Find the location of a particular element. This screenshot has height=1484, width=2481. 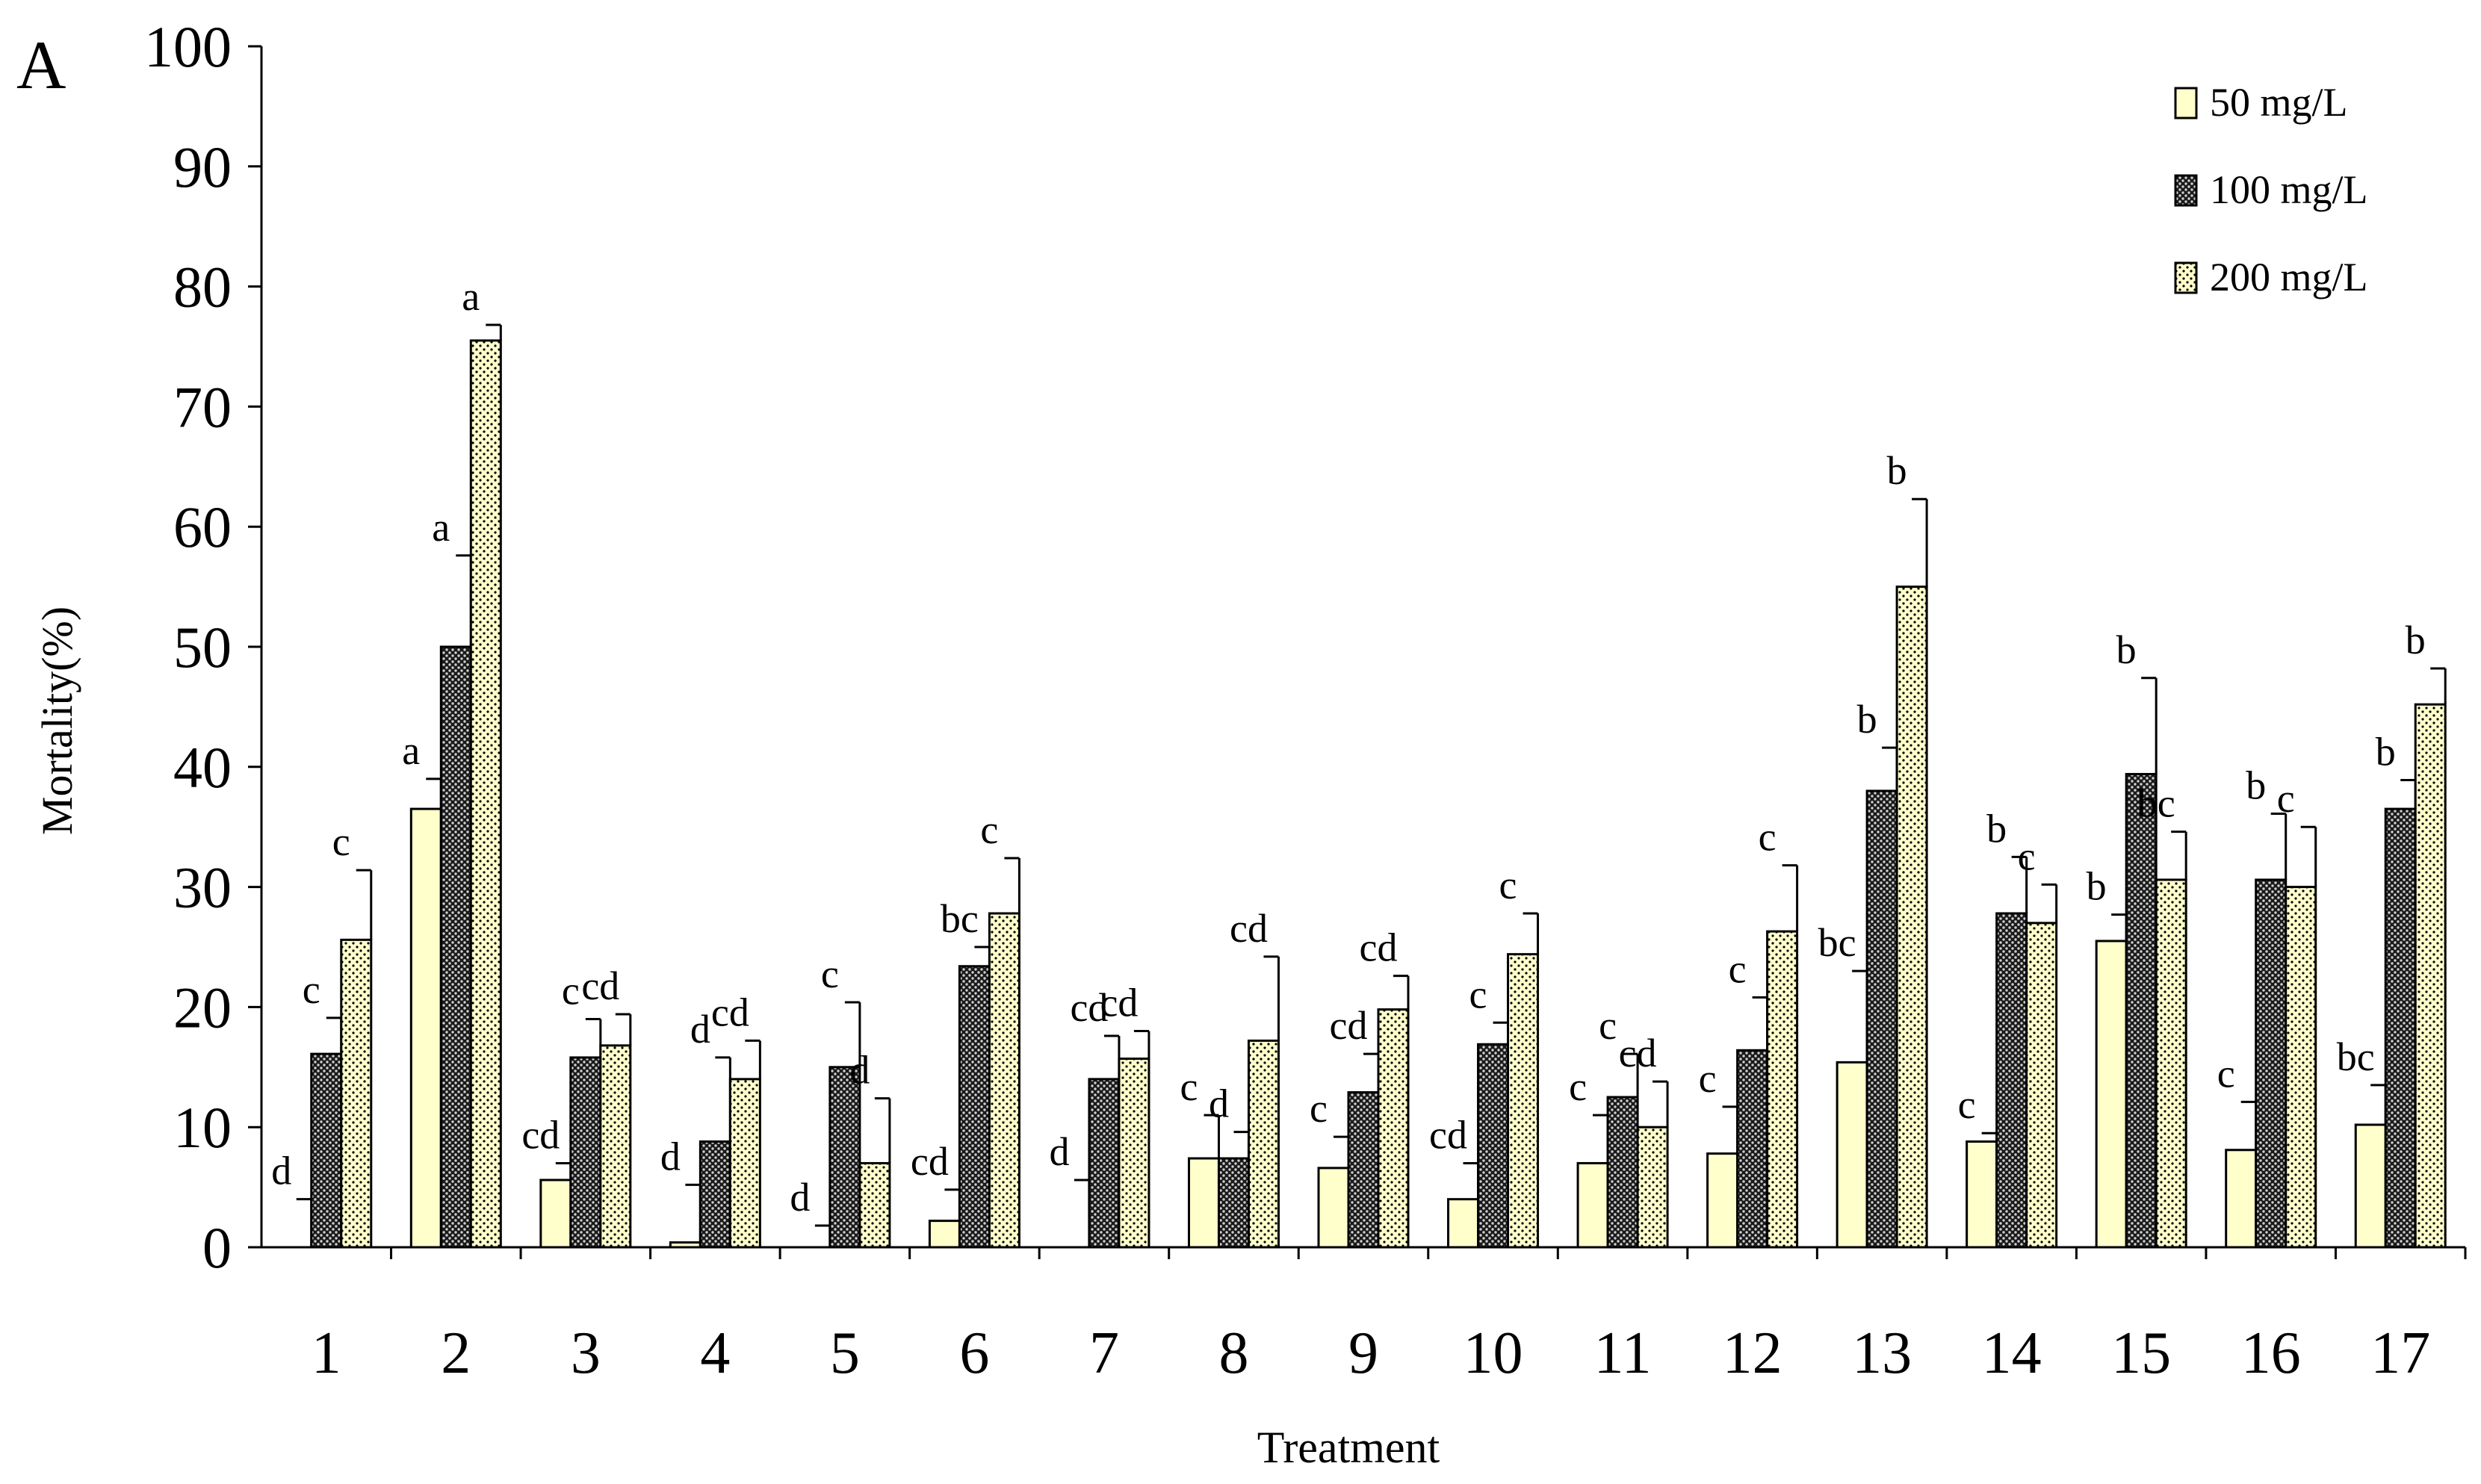

x-tick-label: 5 is located at coordinates (845, 1353).